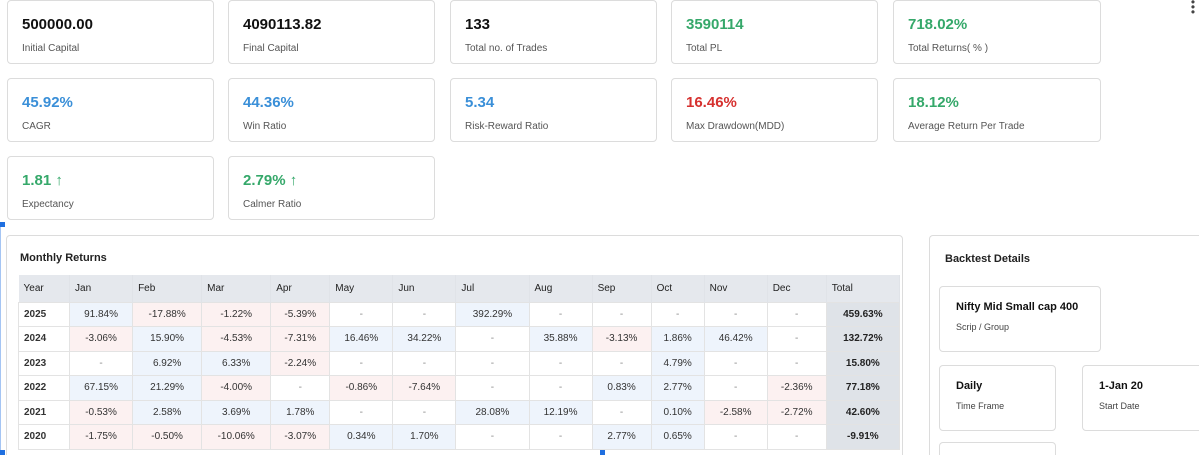 Image resolution: width=1199 pixels, height=455 pixels. What do you see at coordinates (863, 288) in the screenshot?
I see `column-header-total: Total` at bounding box center [863, 288].